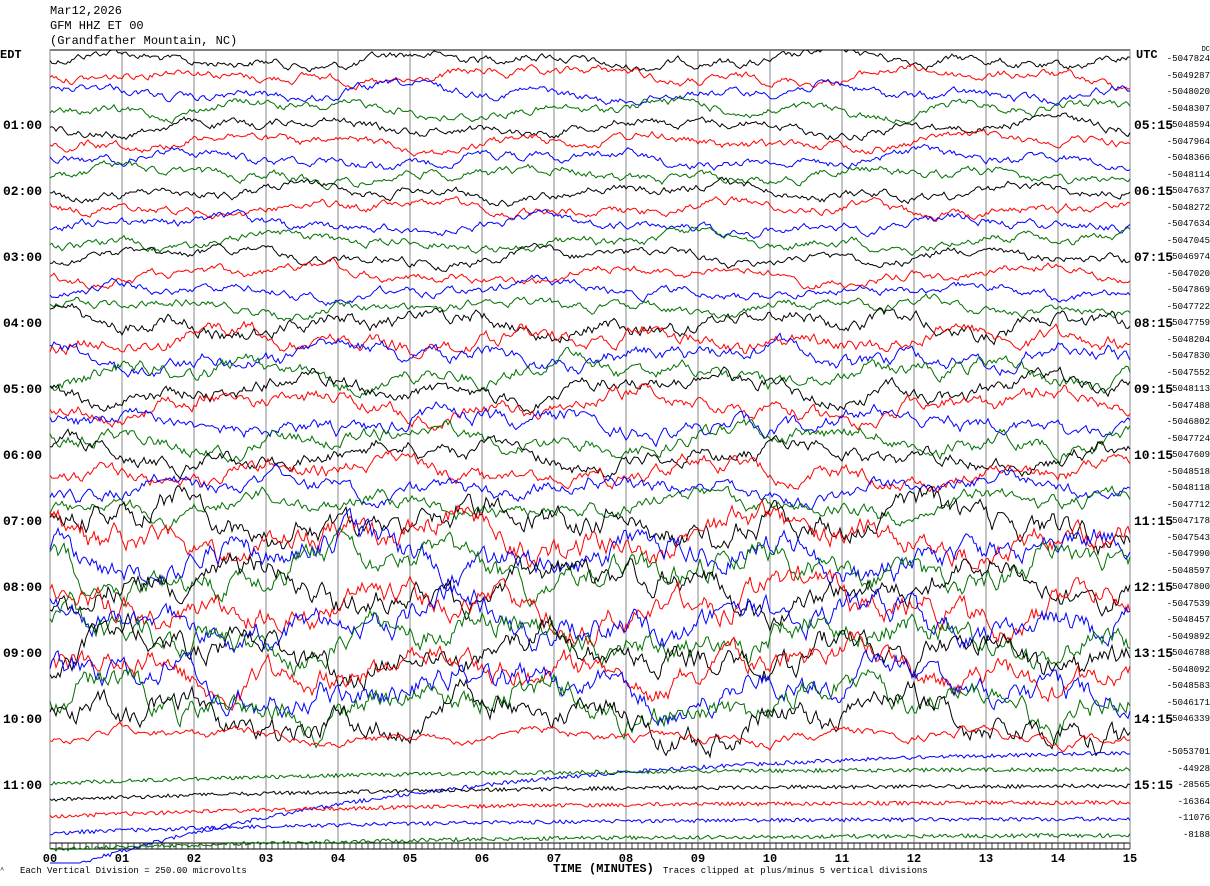 Image resolution: width=1210 pixels, height=886 pixels. I want to click on dc-offset-label: -16364, so click(1193, 801).